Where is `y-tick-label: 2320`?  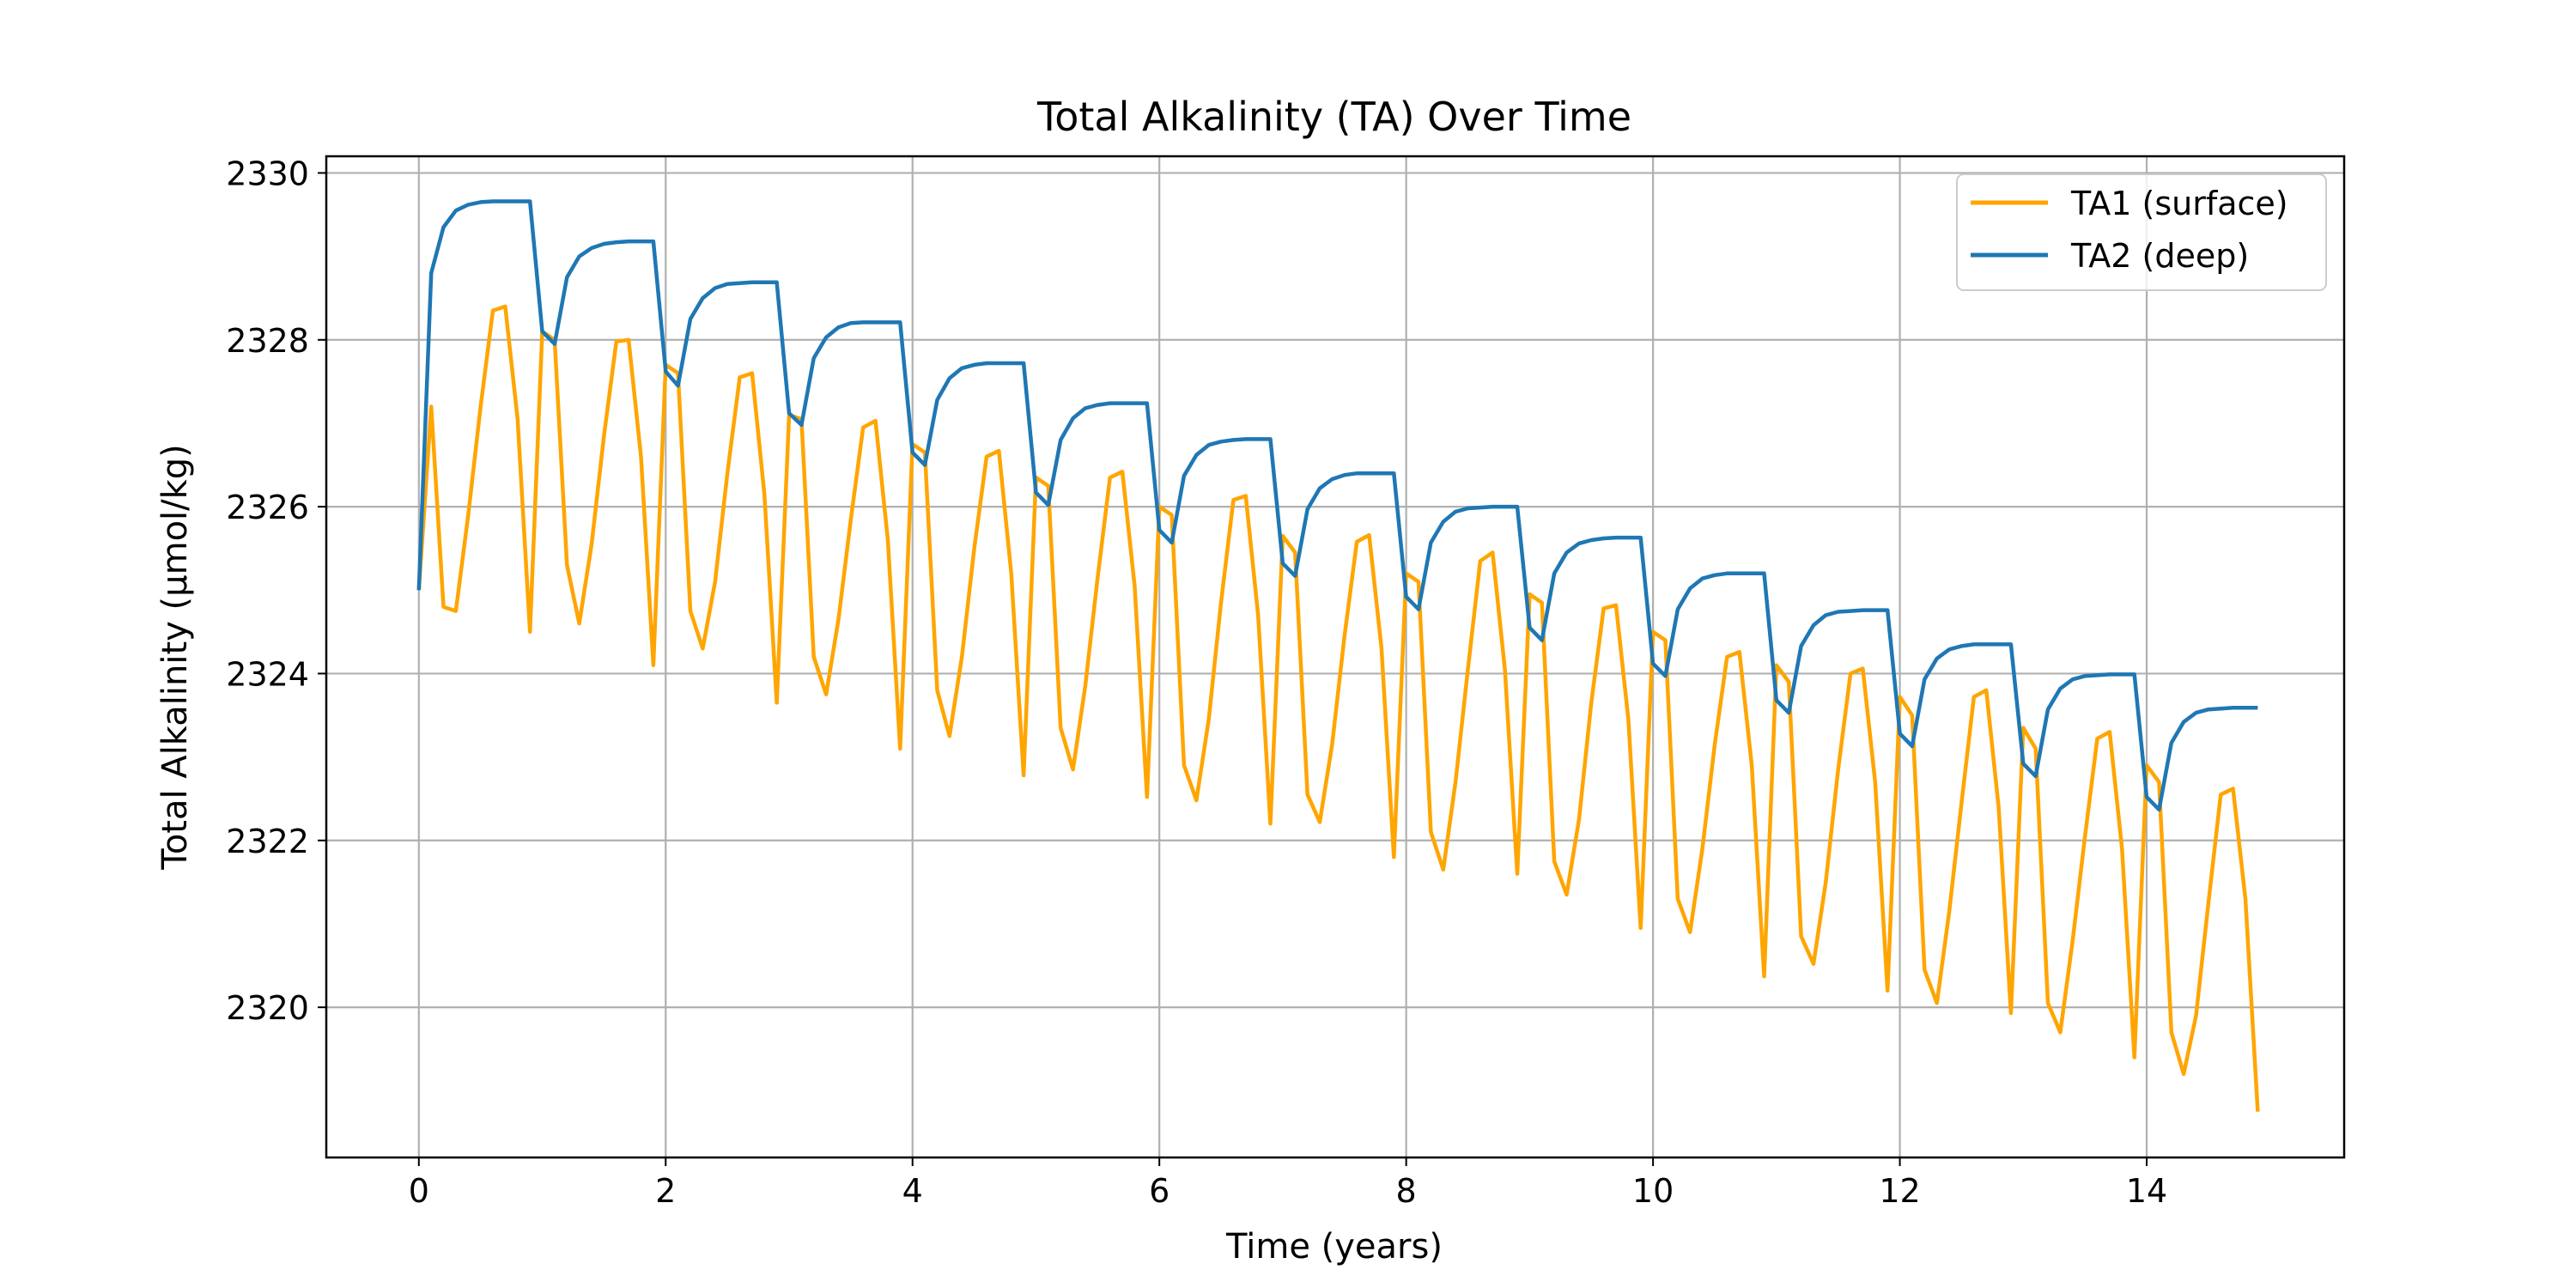 y-tick-label: 2320 is located at coordinates (268, 1008).